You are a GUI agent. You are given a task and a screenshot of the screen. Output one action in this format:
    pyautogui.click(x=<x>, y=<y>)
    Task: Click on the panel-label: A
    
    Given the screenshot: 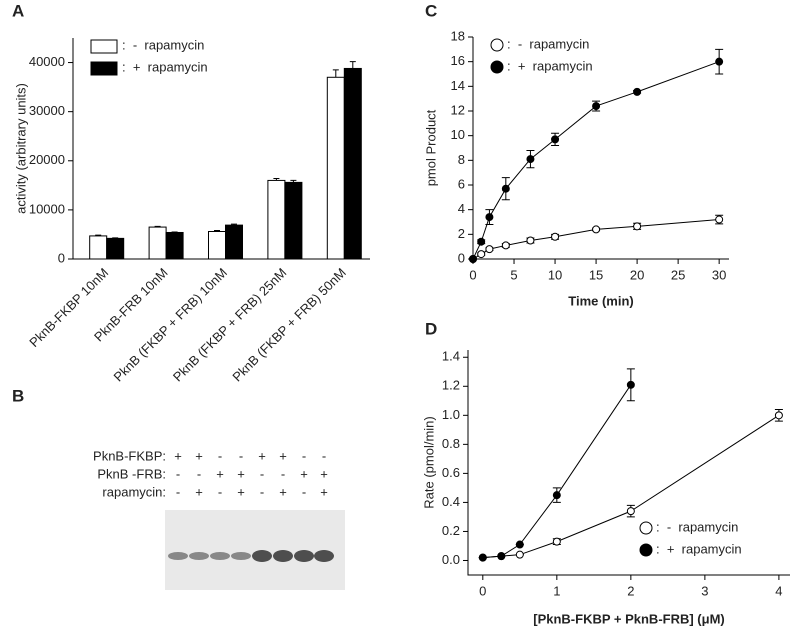 What is the action you would take?
    pyautogui.click(x=18, y=10)
    